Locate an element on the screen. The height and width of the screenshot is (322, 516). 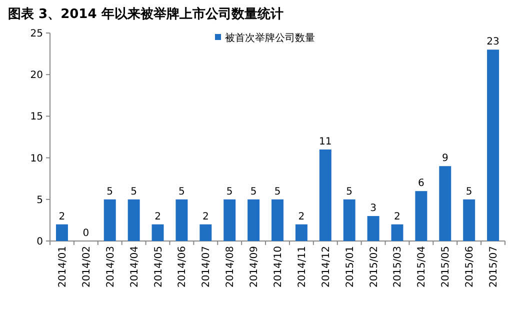
x-tick-label: 2014/12 is located at coordinates (326, 267).